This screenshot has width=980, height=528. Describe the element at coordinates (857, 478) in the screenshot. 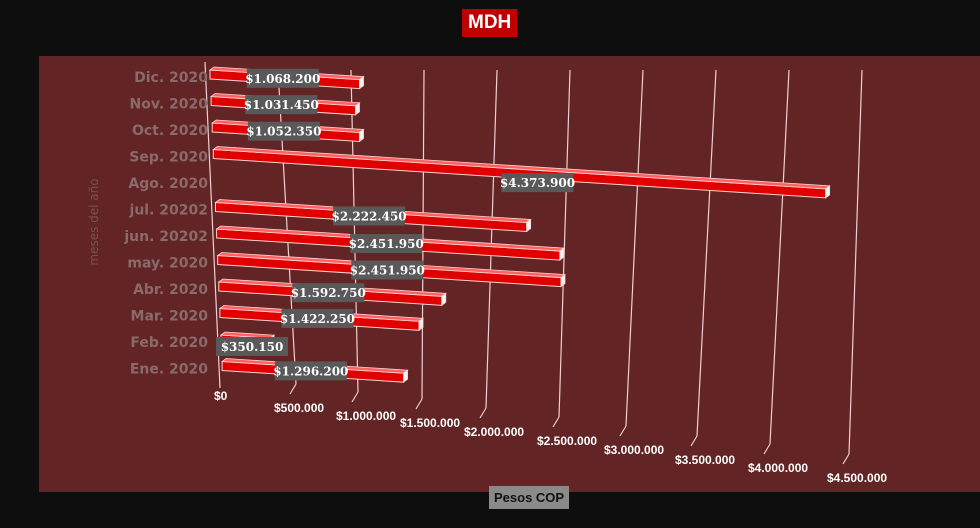

I see `x-tick-label: $4.500.000` at that location.